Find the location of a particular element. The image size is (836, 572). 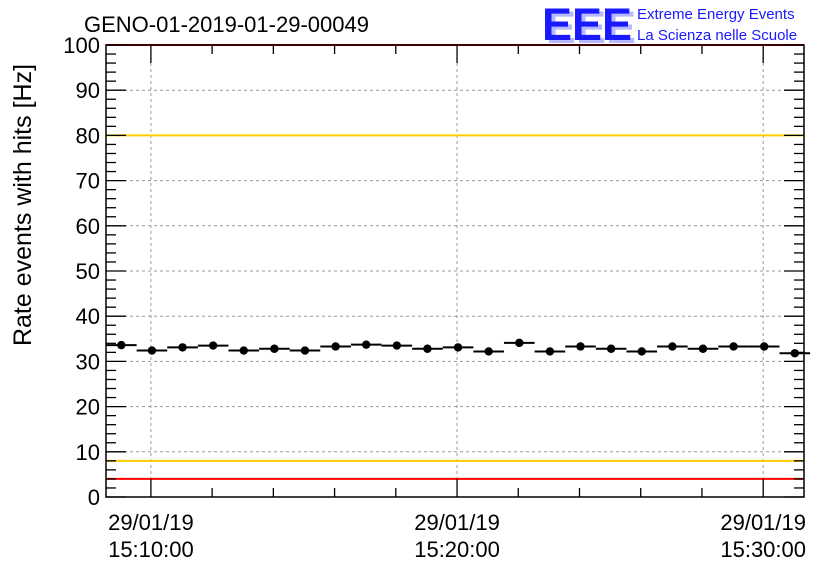

data-series is located at coordinates (458, 348).